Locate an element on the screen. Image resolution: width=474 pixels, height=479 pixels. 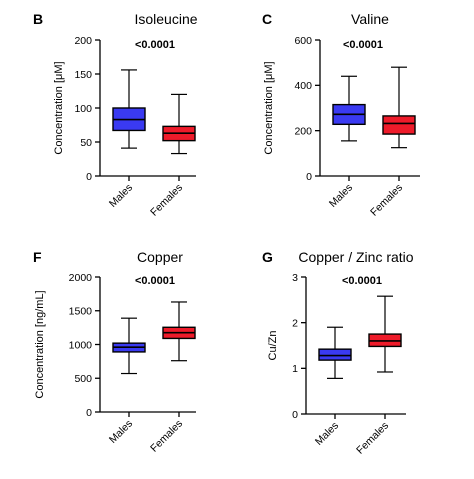
panel-letter: B is located at coordinates (38, 19).